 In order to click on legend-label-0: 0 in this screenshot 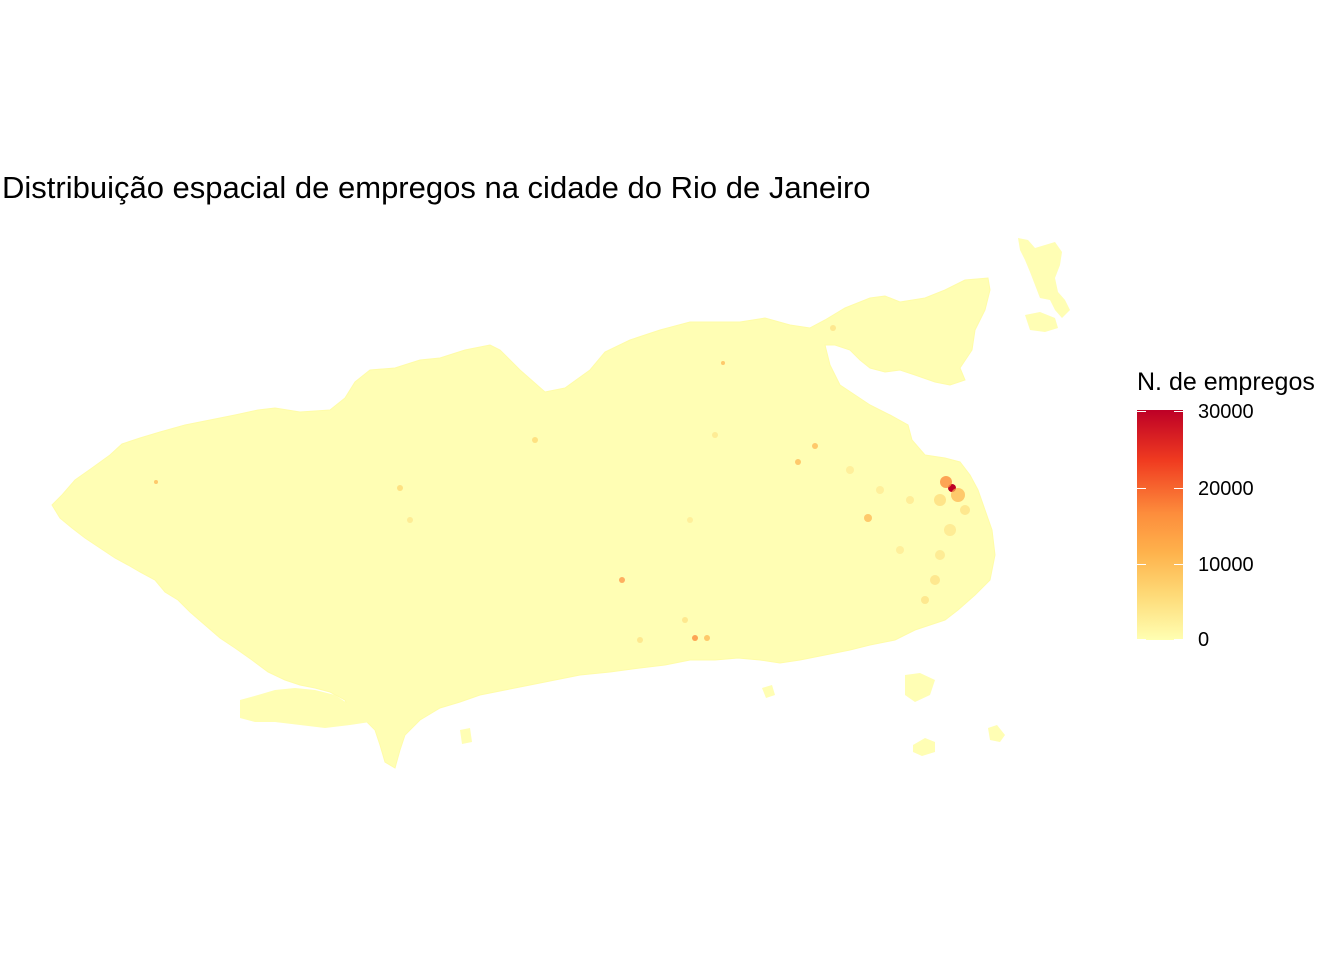, I will do `click(1204, 640)`.